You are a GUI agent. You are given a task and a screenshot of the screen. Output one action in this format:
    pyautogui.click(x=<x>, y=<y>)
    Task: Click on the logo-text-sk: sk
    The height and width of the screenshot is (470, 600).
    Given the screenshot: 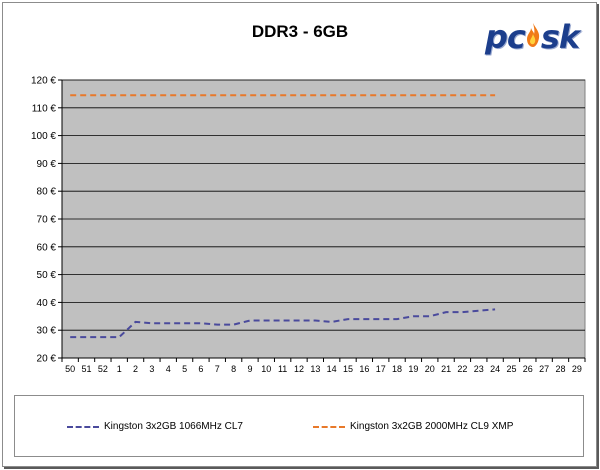 What is the action you would take?
    pyautogui.click(x=560, y=37)
    